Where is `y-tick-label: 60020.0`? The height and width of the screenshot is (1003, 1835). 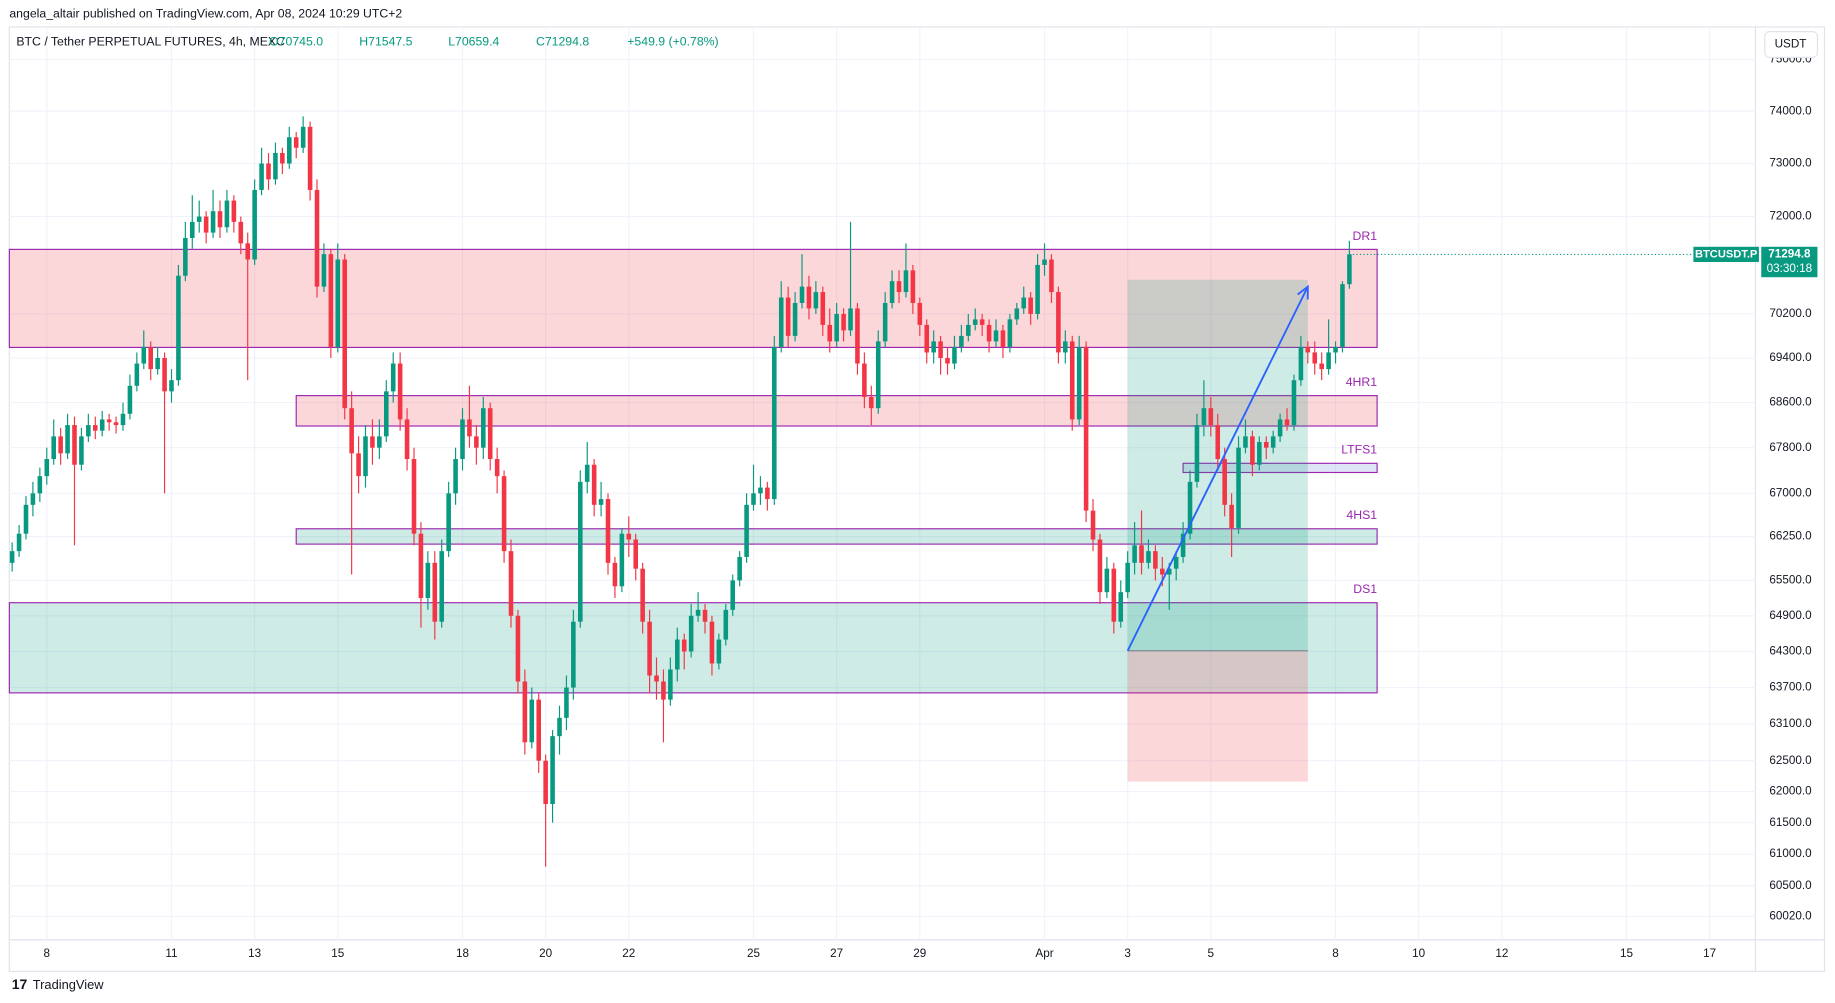
y-tick-label: 60020.0 is located at coordinates (1790, 915).